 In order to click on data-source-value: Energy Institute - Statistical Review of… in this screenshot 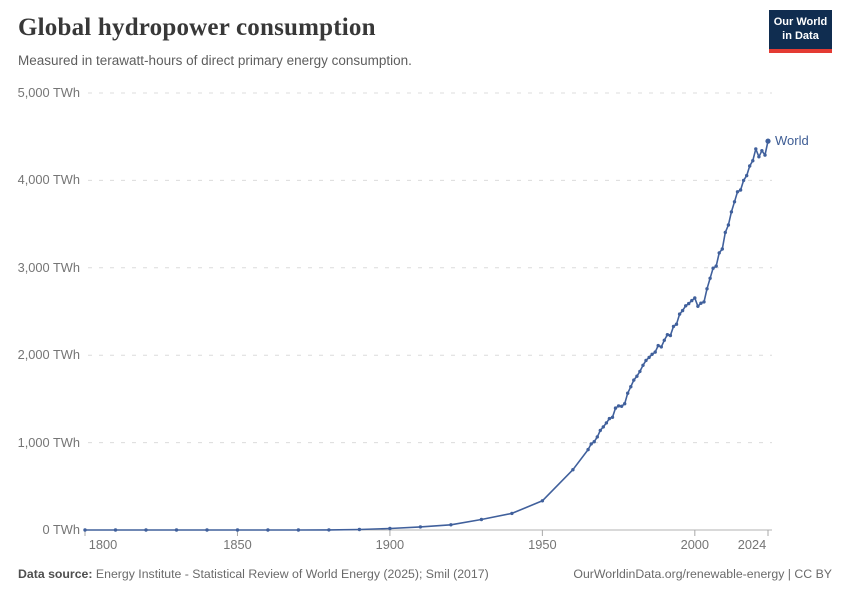, I will do `click(290, 574)`.